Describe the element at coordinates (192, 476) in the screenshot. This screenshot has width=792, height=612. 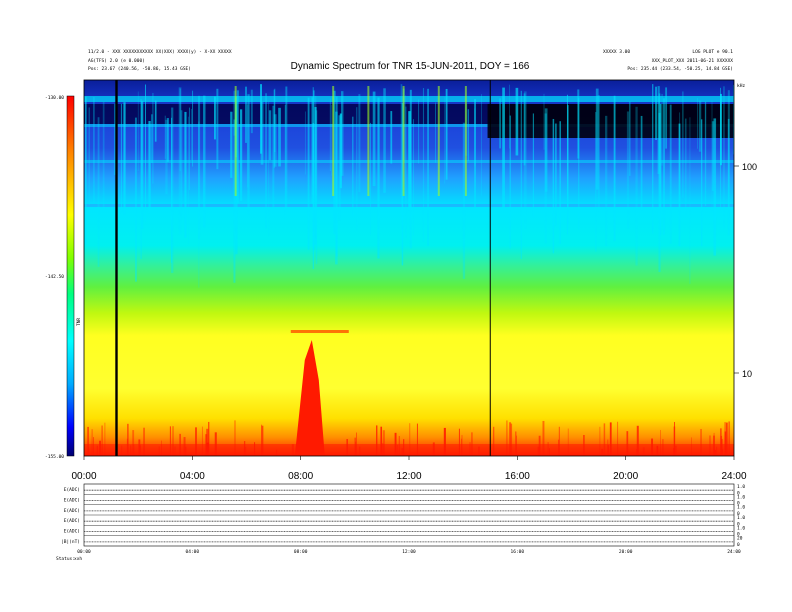
I see `x-tick-label: 04:00` at that location.